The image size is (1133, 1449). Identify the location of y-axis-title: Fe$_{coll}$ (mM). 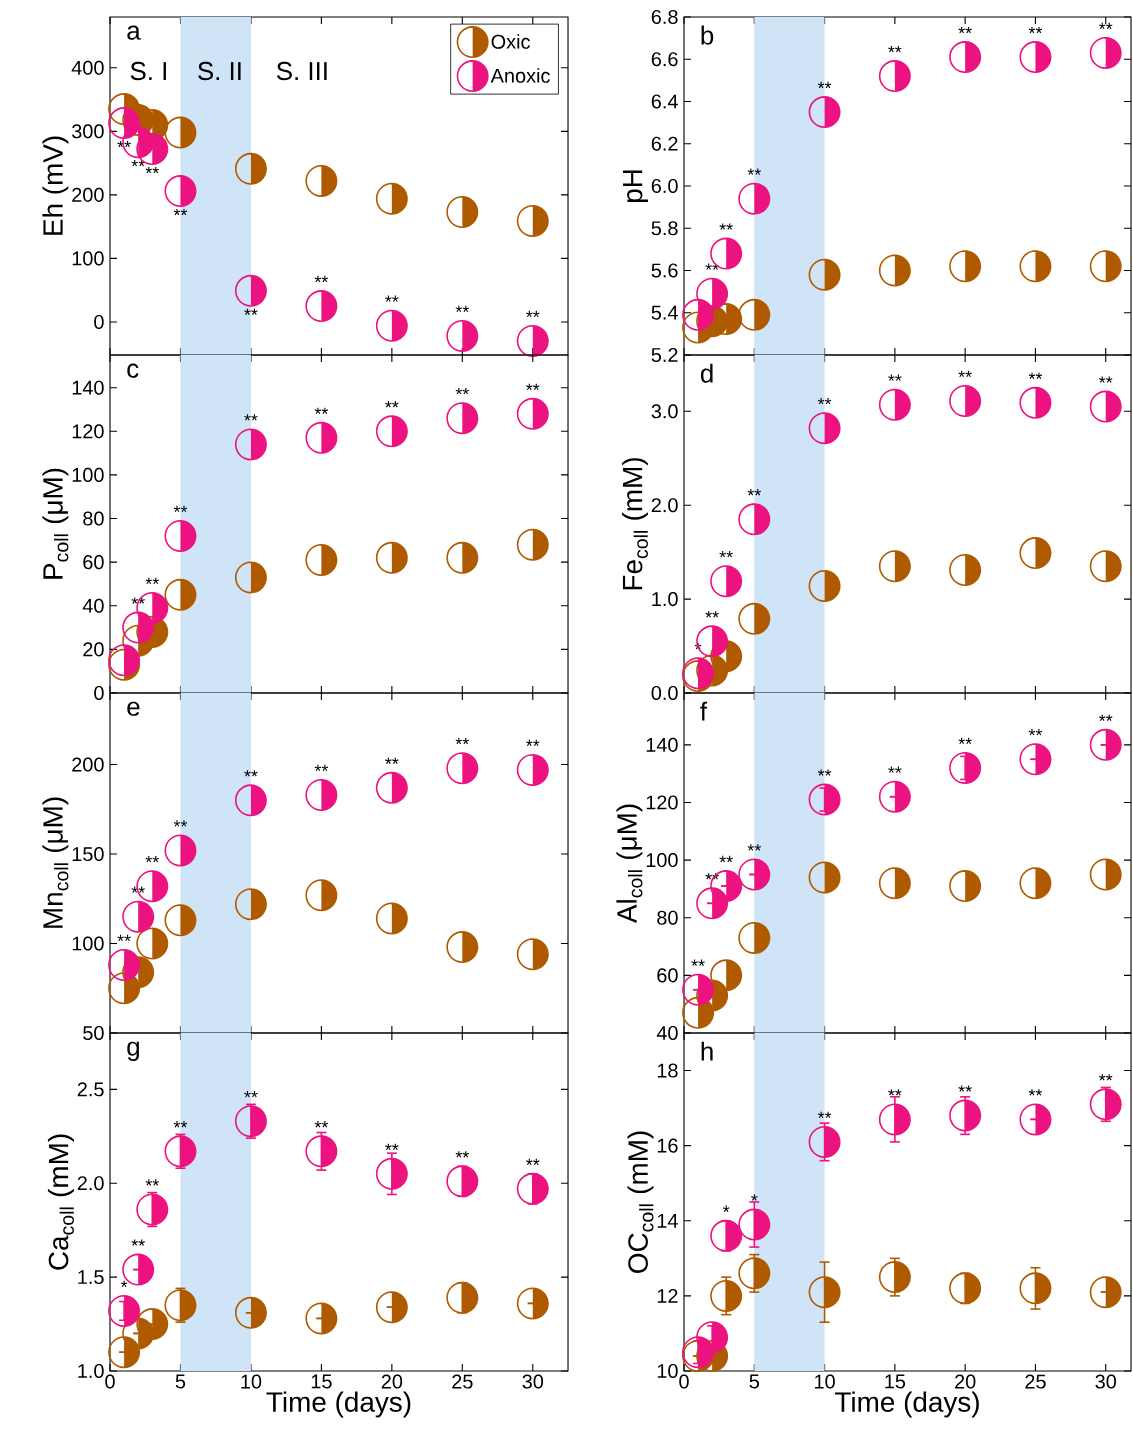
(634, 524).